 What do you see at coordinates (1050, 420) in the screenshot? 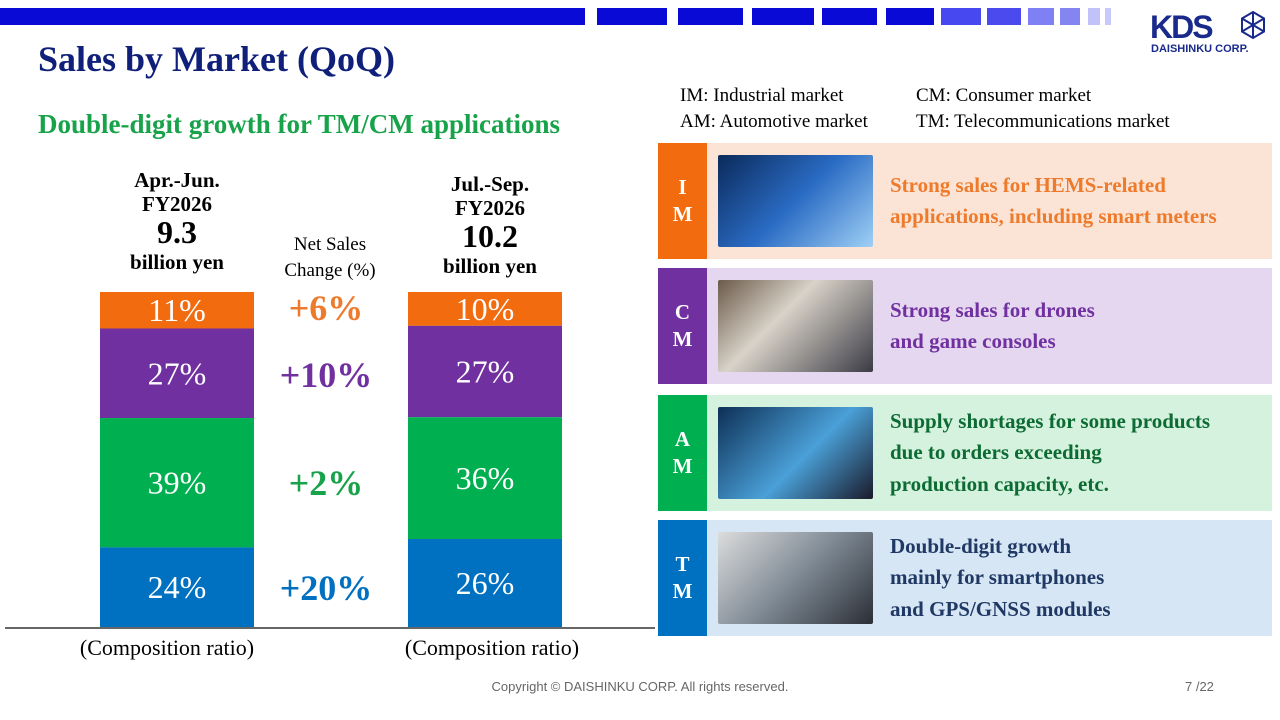
I see `description-line: Supply shortages for some products` at bounding box center [1050, 420].